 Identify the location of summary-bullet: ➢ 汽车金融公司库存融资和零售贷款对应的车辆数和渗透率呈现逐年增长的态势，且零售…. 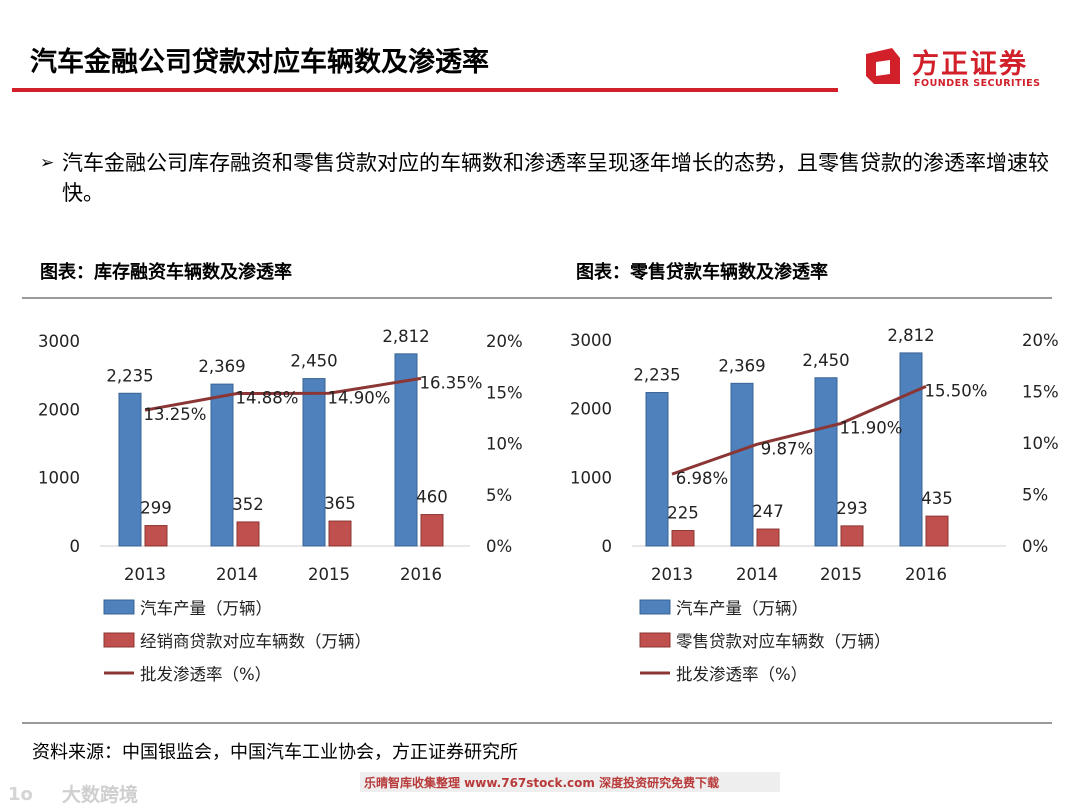
(550, 178).